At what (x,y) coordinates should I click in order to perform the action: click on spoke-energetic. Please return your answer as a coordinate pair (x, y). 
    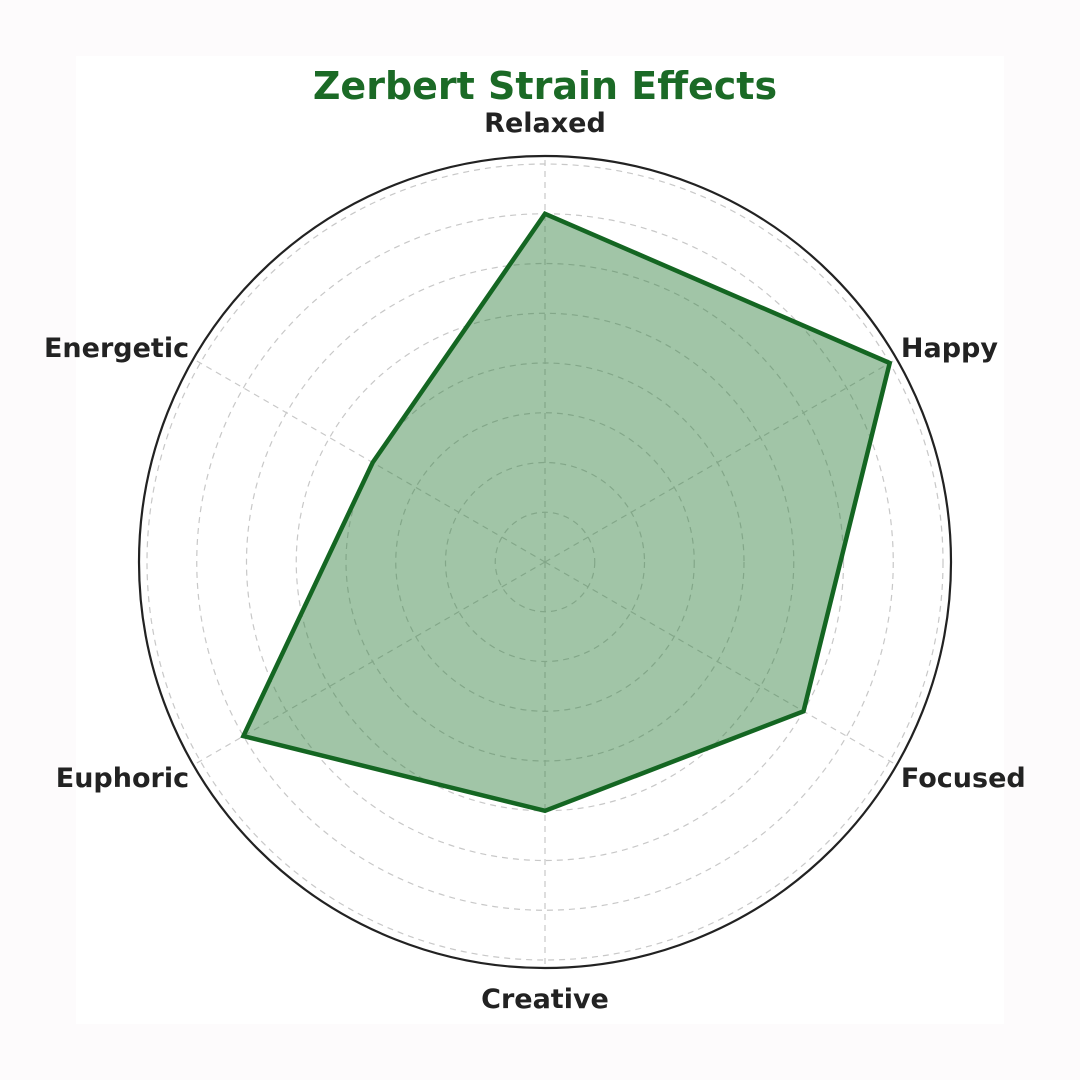
    Looking at the image, I should click on (369, 460).